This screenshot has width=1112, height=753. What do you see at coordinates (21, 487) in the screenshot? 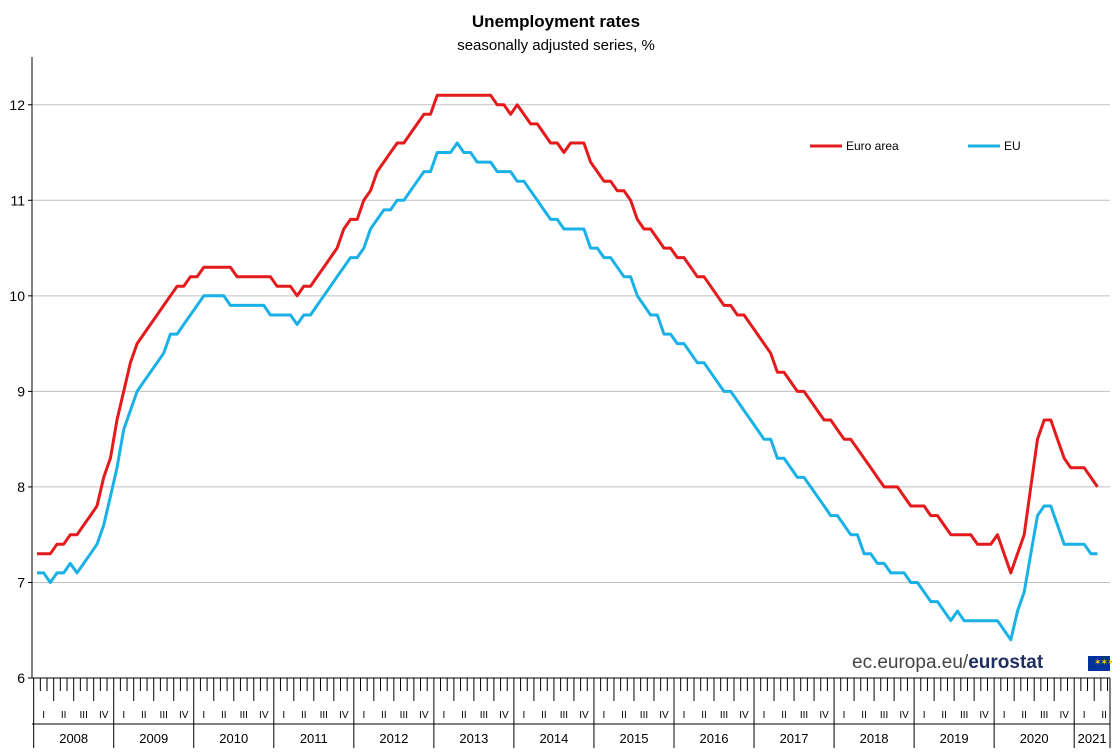
I see `y-tick-label: 8` at bounding box center [21, 487].